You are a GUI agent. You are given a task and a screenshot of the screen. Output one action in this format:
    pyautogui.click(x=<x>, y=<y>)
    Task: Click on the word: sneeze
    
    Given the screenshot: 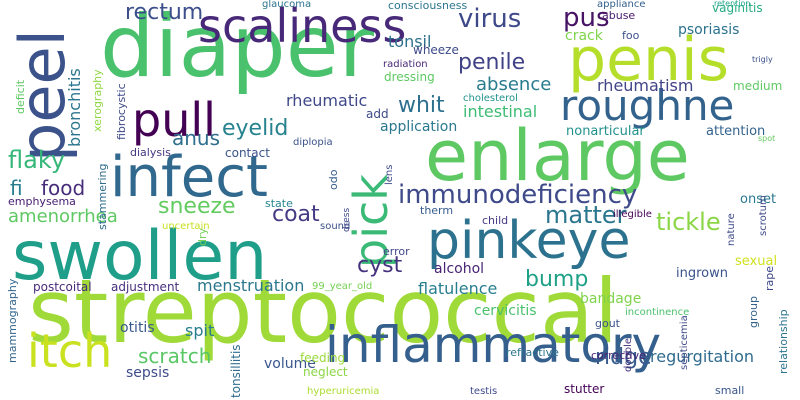 What is the action you would take?
    pyautogui.click(x=197, y=206)
    